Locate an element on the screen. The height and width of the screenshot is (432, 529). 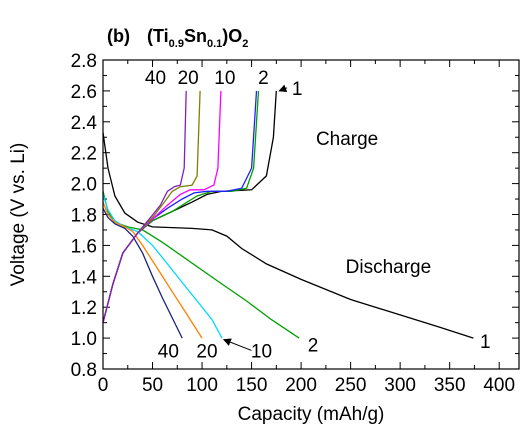
discharge-label-arrow is located at coordinates (237, 344).